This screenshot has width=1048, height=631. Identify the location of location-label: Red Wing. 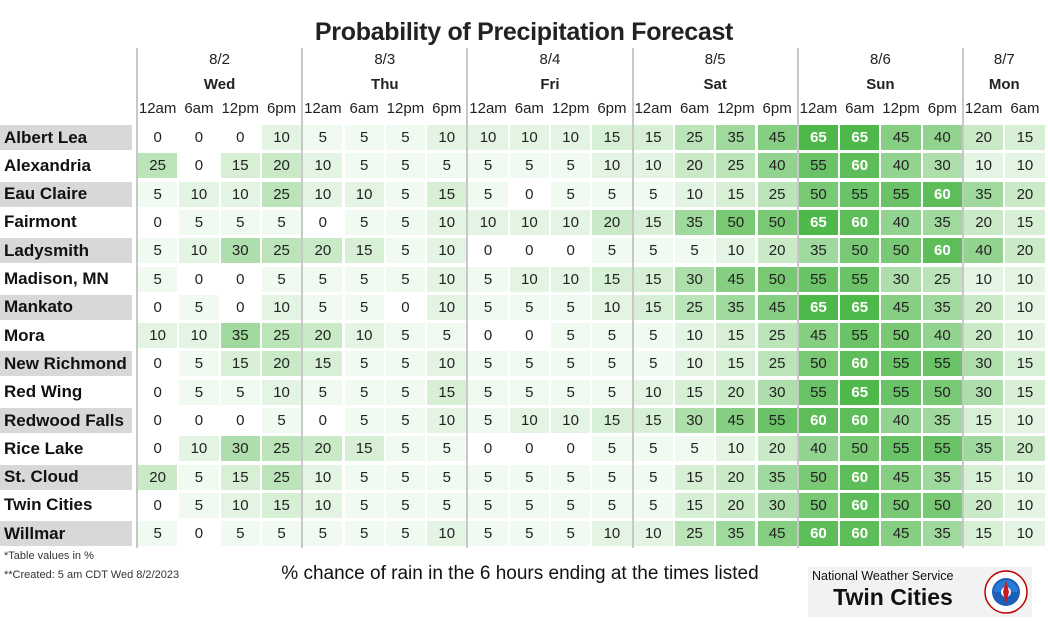
(43, 392).